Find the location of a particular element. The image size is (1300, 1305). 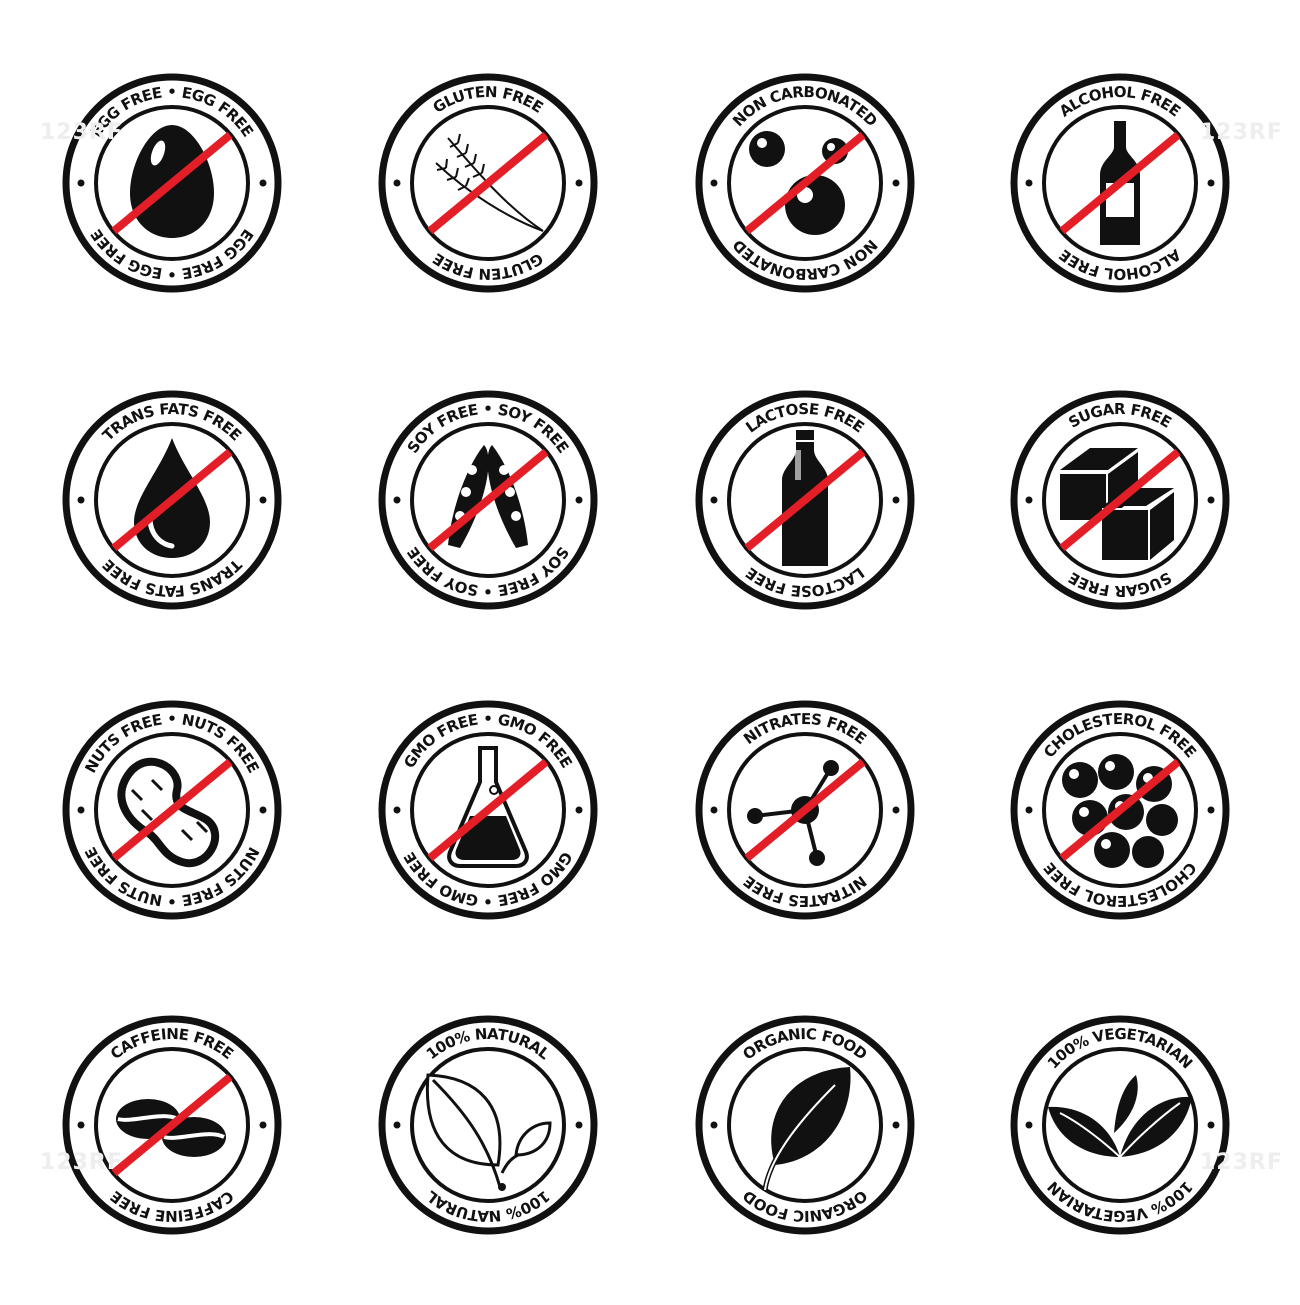

wheat-icon is located at coordinates (489, 182).